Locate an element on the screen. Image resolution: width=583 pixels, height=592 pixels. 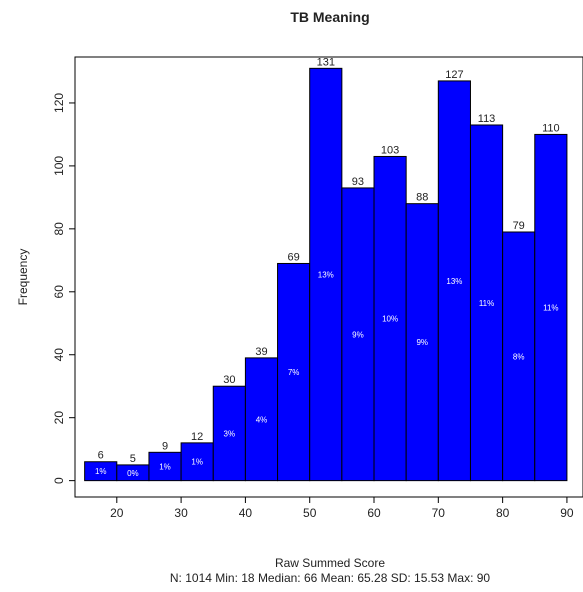
percent-label: 4% is located at coordinates (262, 419).